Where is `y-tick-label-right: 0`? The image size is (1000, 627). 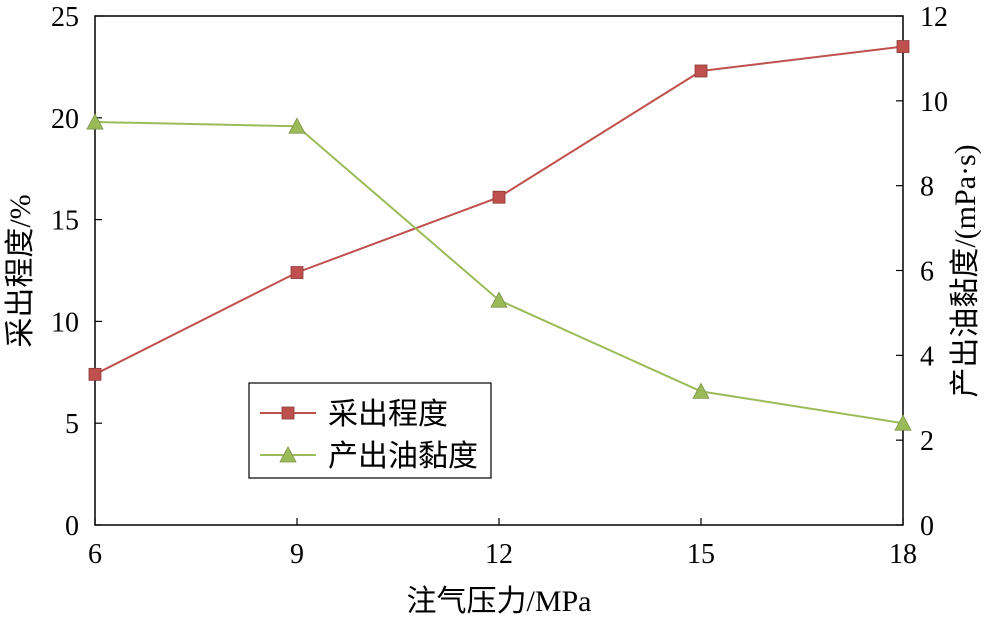 y-tick-label-right: 0 is located at coordinates (927, 526).